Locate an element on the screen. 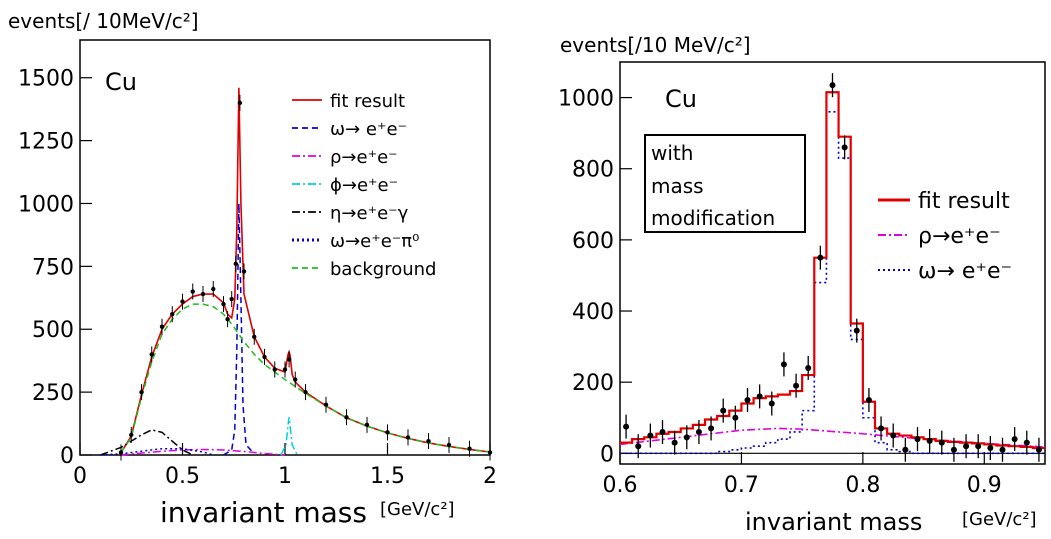 Image resolution: width=1051 pixels, height=539 pixels. left-legend-label: fit result is located at coordinates (367, 101).